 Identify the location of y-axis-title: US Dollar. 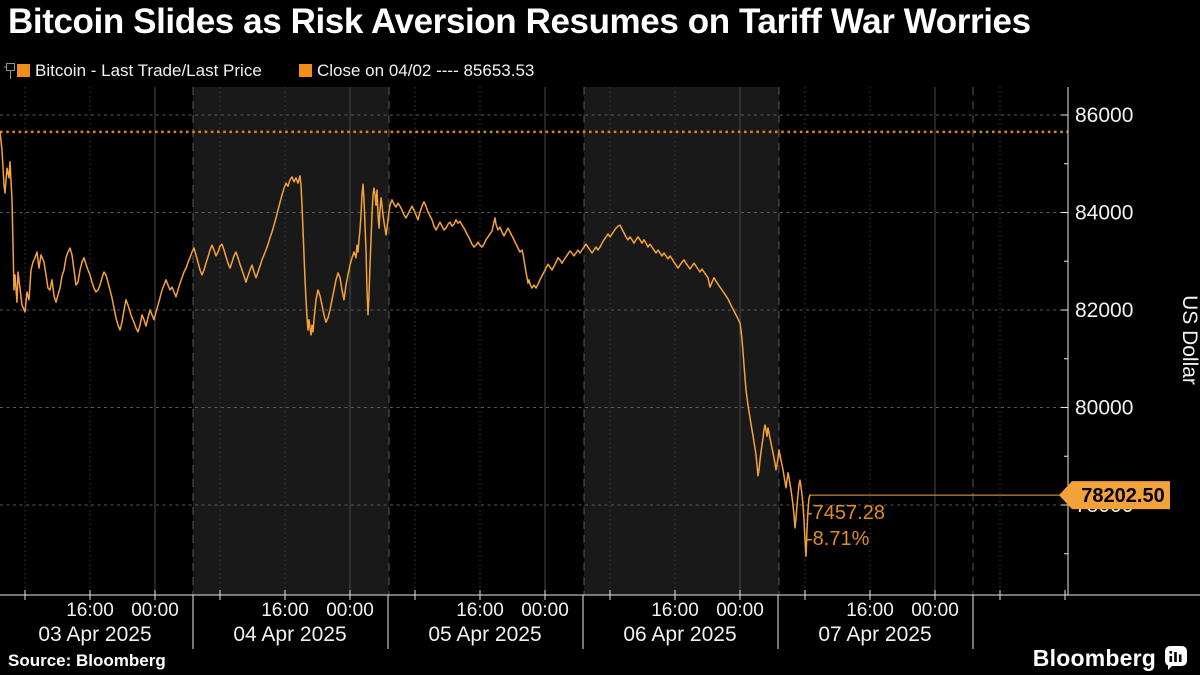
(1189, 340).